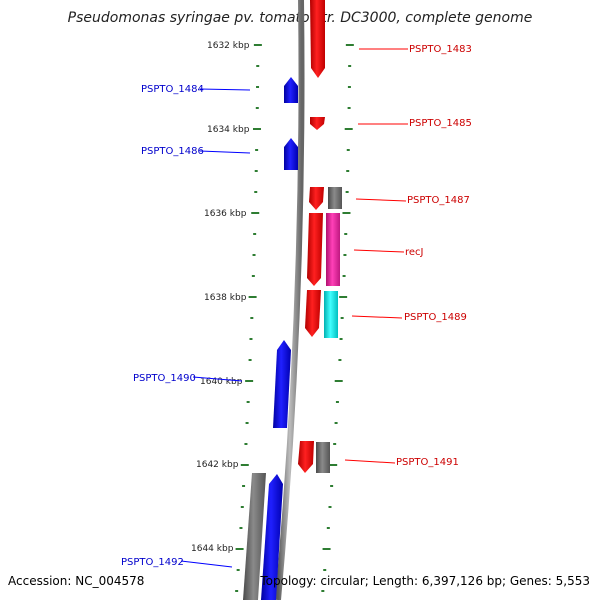 The width and height of the screenshot is (600, 600). Describe the element at coordinates (172, 151) in the screenshot. I see `gene-label-pspto-1486: PSPTO_1486` at that location.